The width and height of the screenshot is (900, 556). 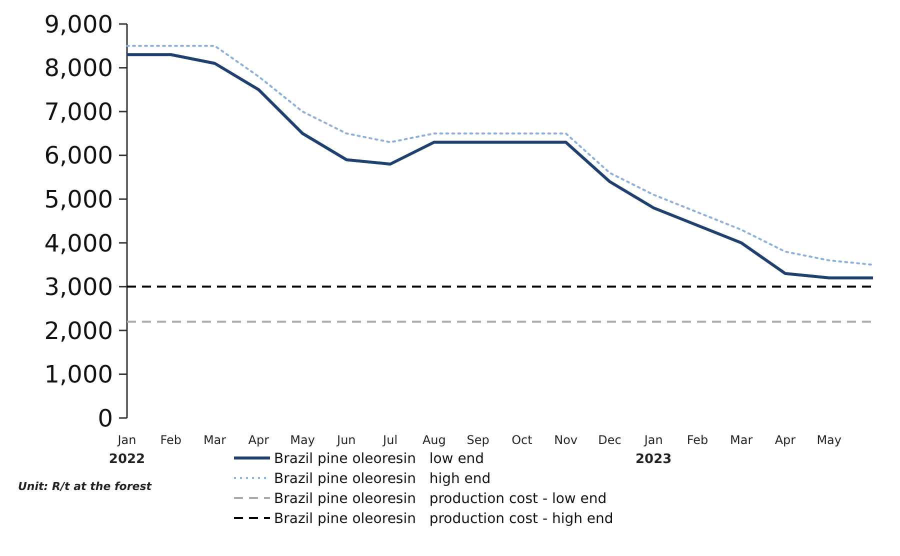 I want to click on x-tick-label: Nov, so click(x=566, y=440).